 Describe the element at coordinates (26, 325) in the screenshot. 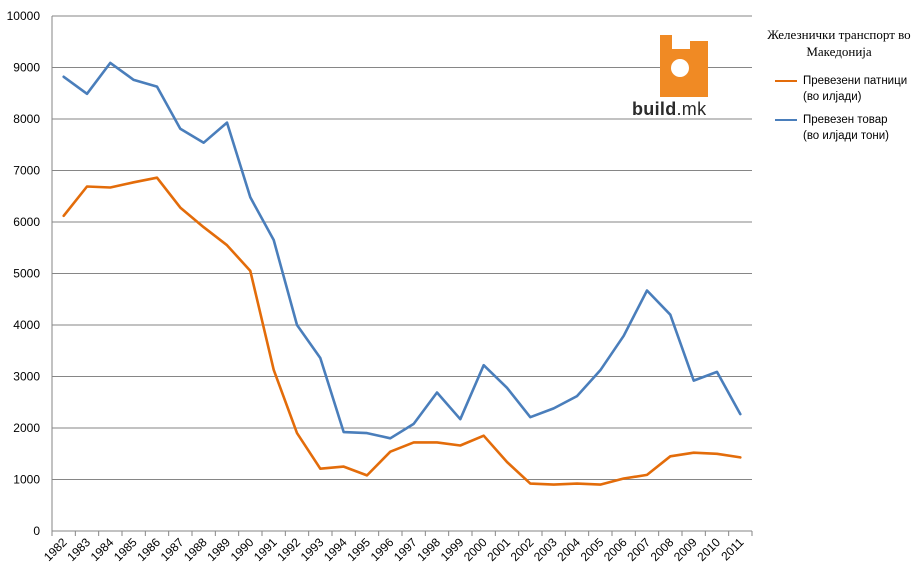

I see `y-tick-label: 4000` at that location.